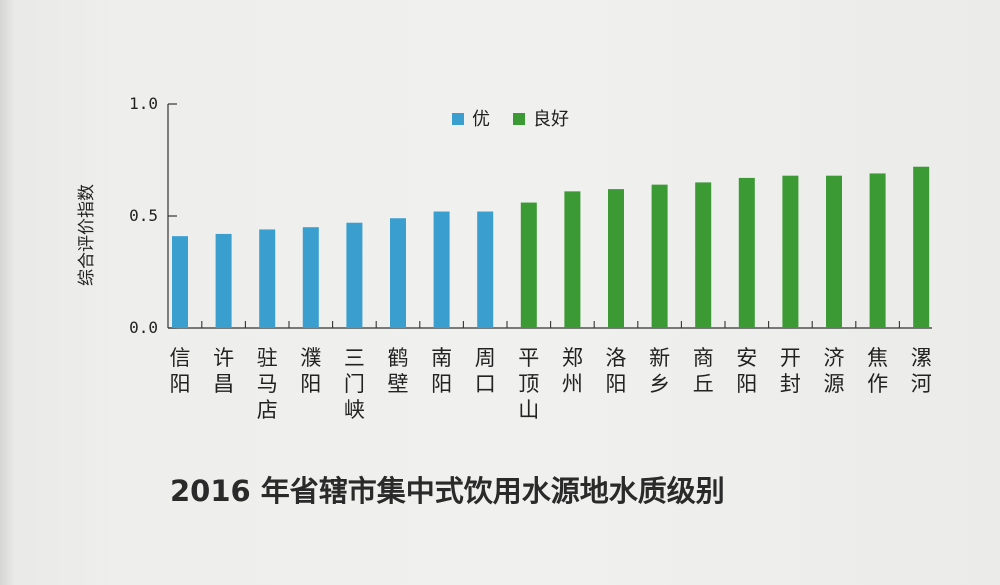  Describe the element at coordinates (441, 371) in the screenshot. I see `x-tick-label: 南阳` at that location.